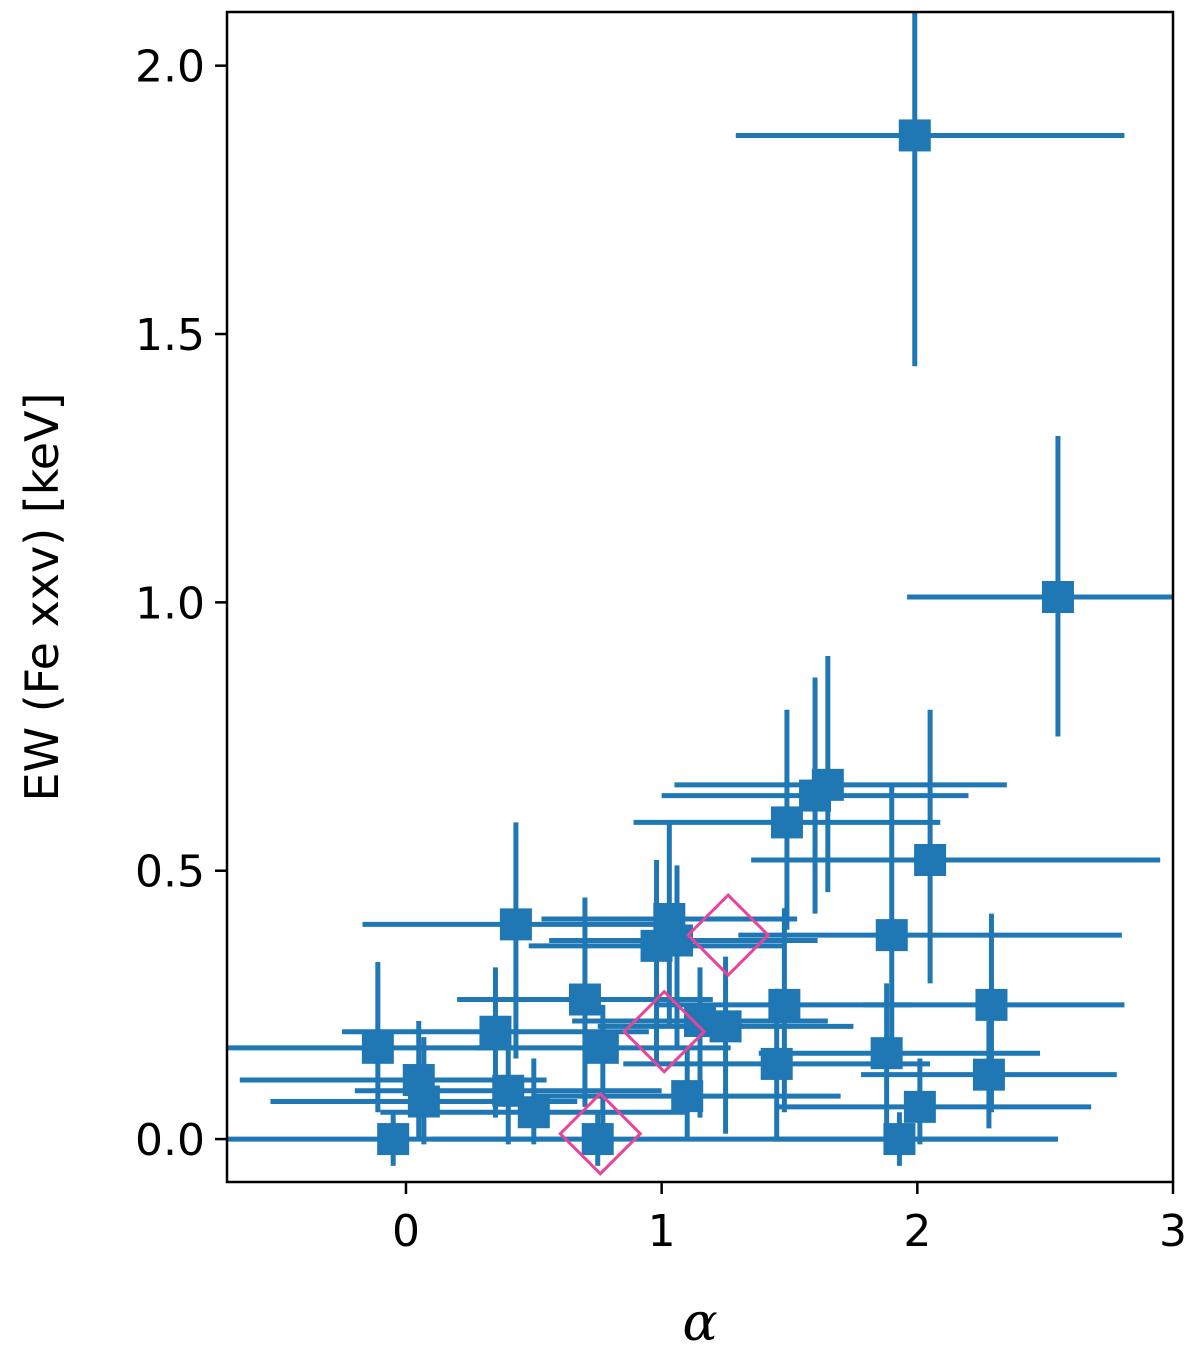 The width and height of the screenshot is (1200, 1359). Describe the element at coordinates (170, 872) in the screenshot. I see `y-tick-label: 0.5` at that location.